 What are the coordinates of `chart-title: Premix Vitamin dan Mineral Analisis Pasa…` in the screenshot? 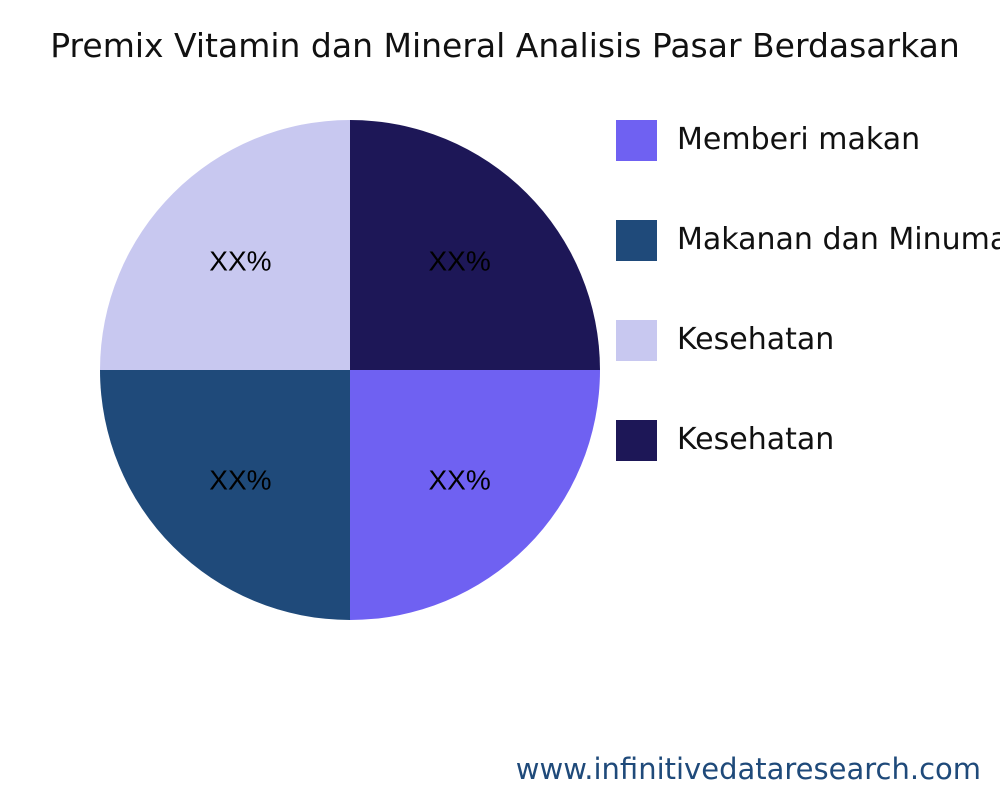 It's located at (505, 45).